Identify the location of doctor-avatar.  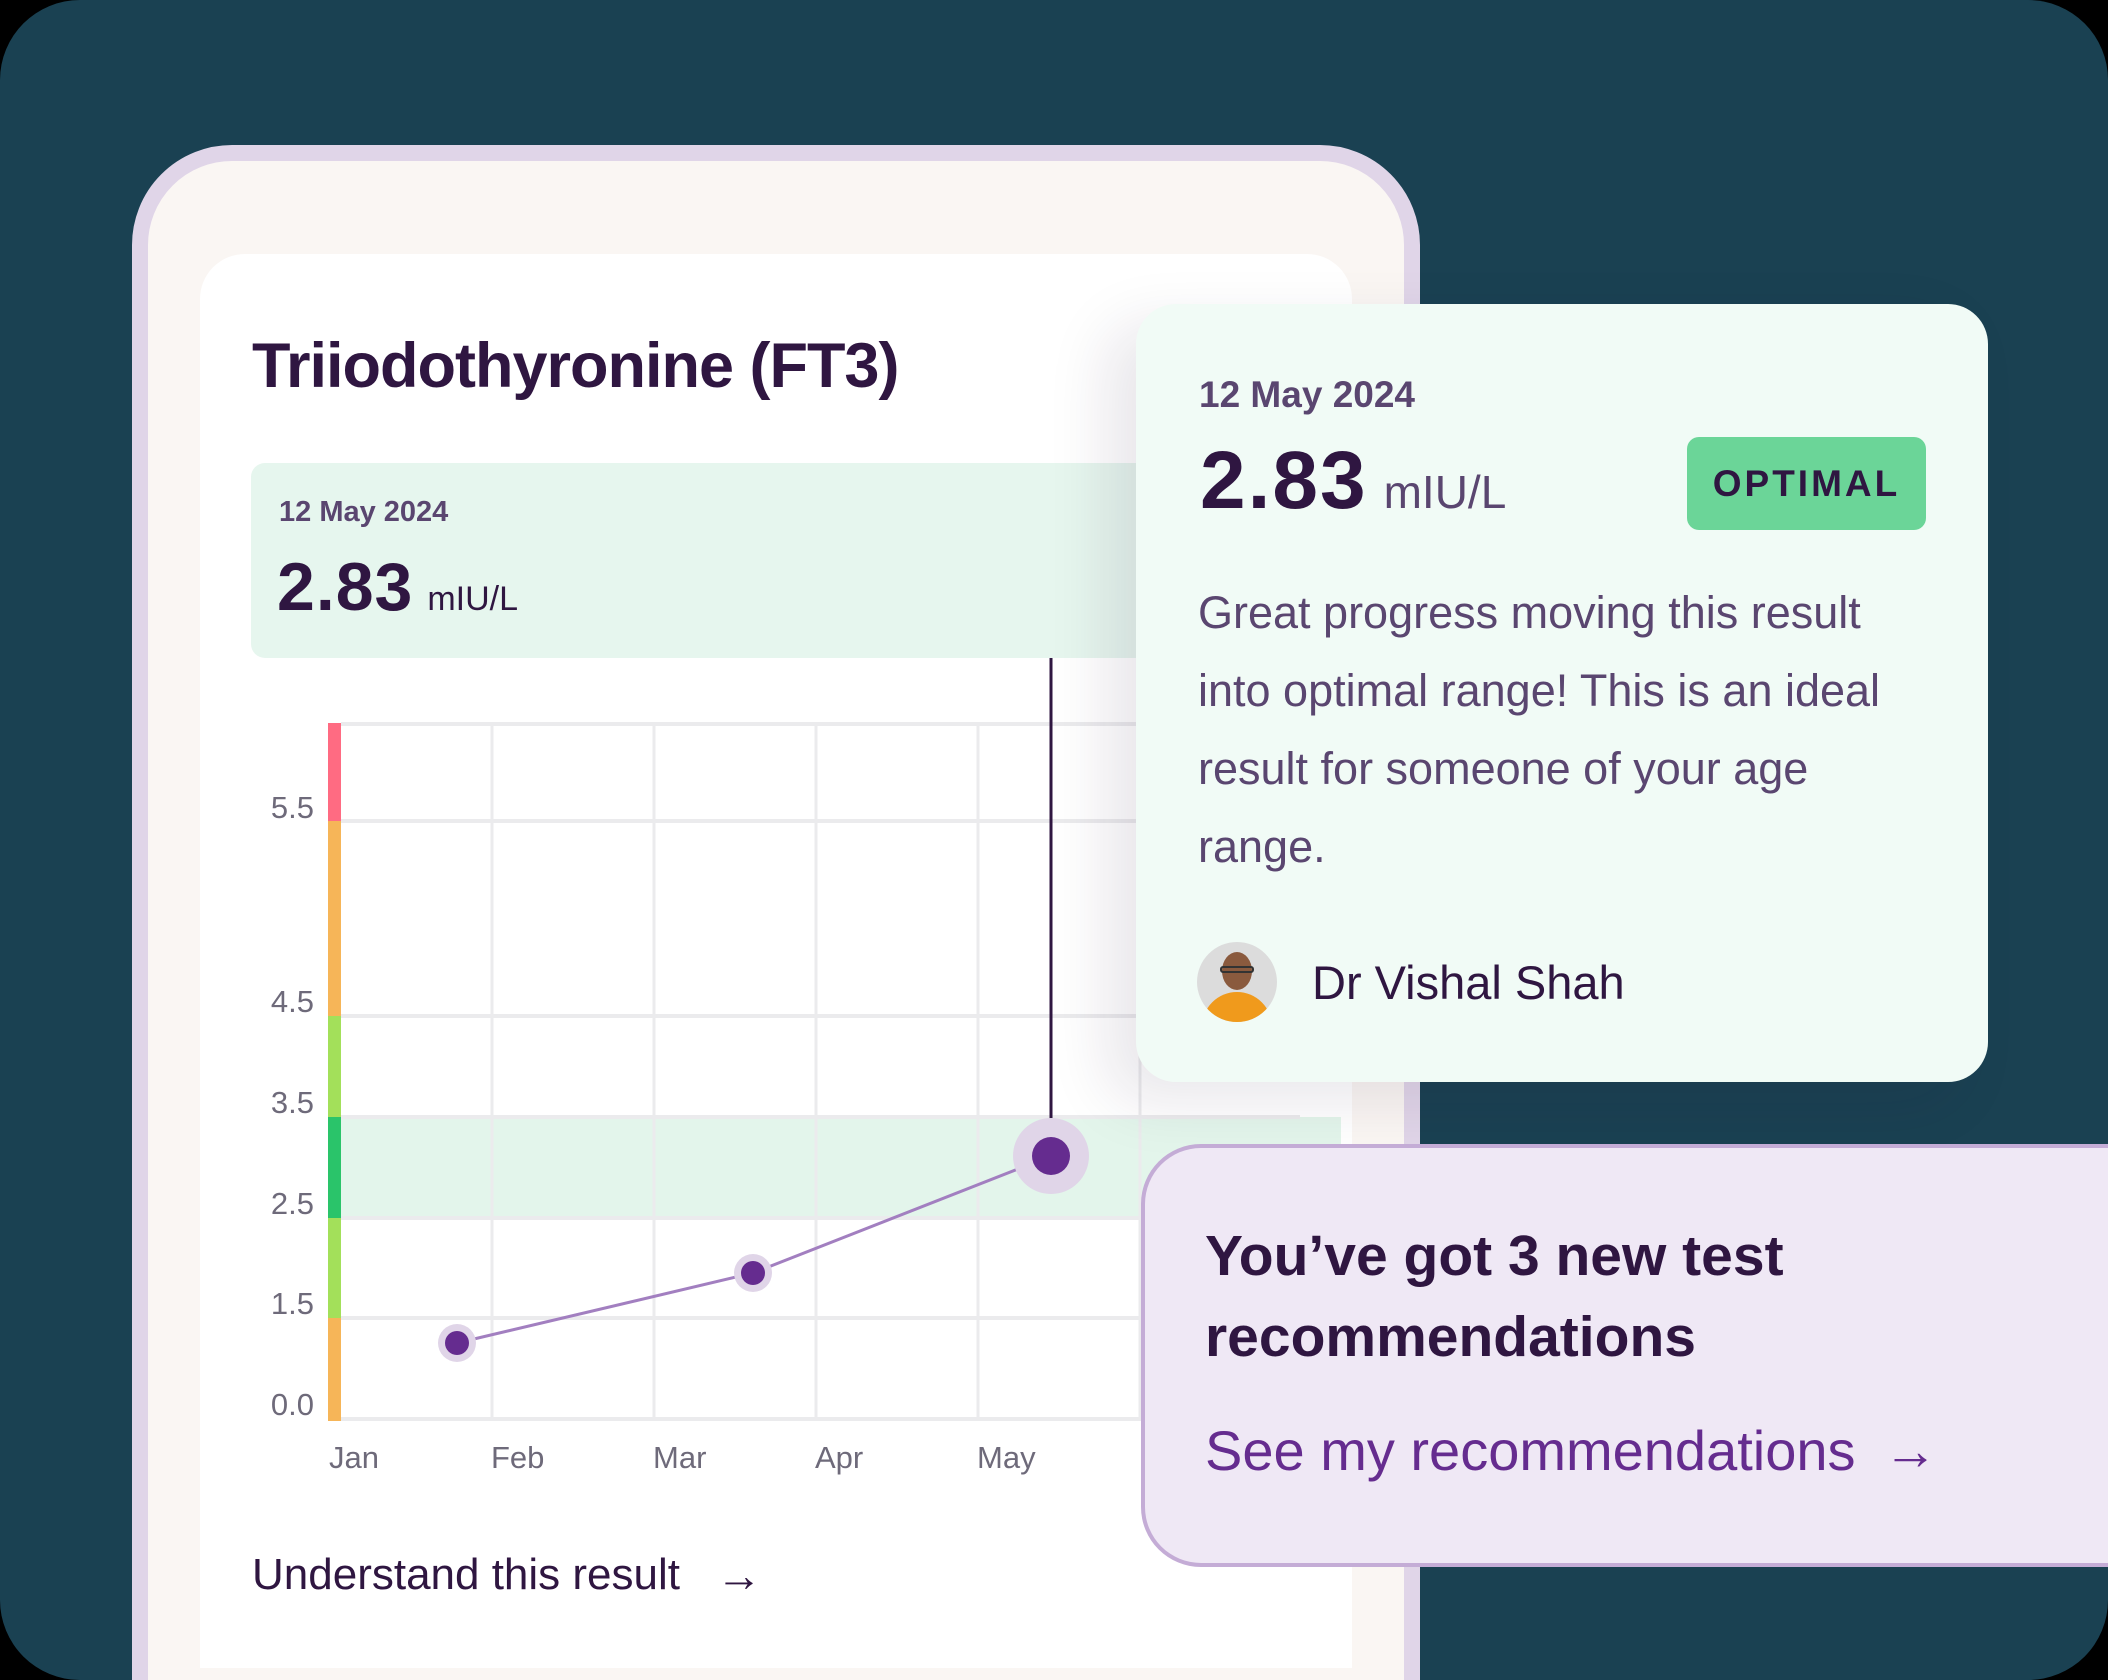
(1237, 982).